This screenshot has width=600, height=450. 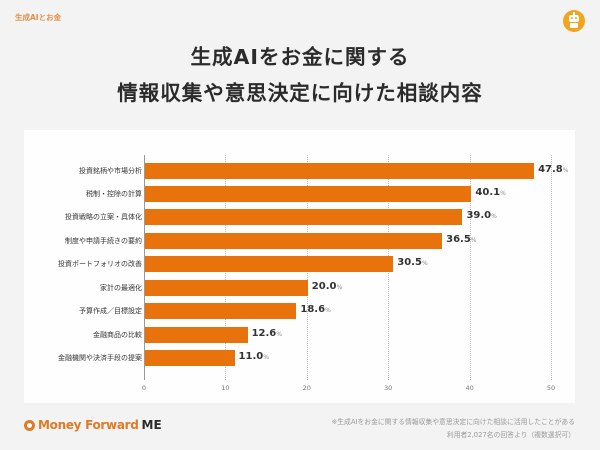 What do you see at coordinates (110, 311) in the screenshot?
I see `category-label: 予算作成／目標設定` at bounding box center [110, 311].